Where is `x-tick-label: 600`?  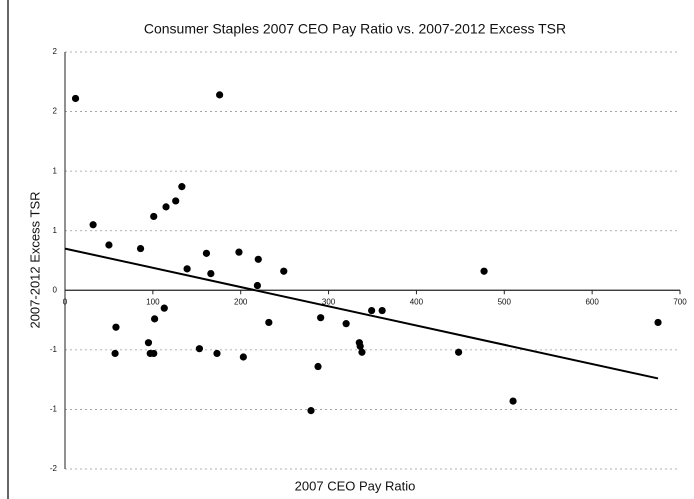
x-tick-label: 600 is located at coordinates (592, 301).